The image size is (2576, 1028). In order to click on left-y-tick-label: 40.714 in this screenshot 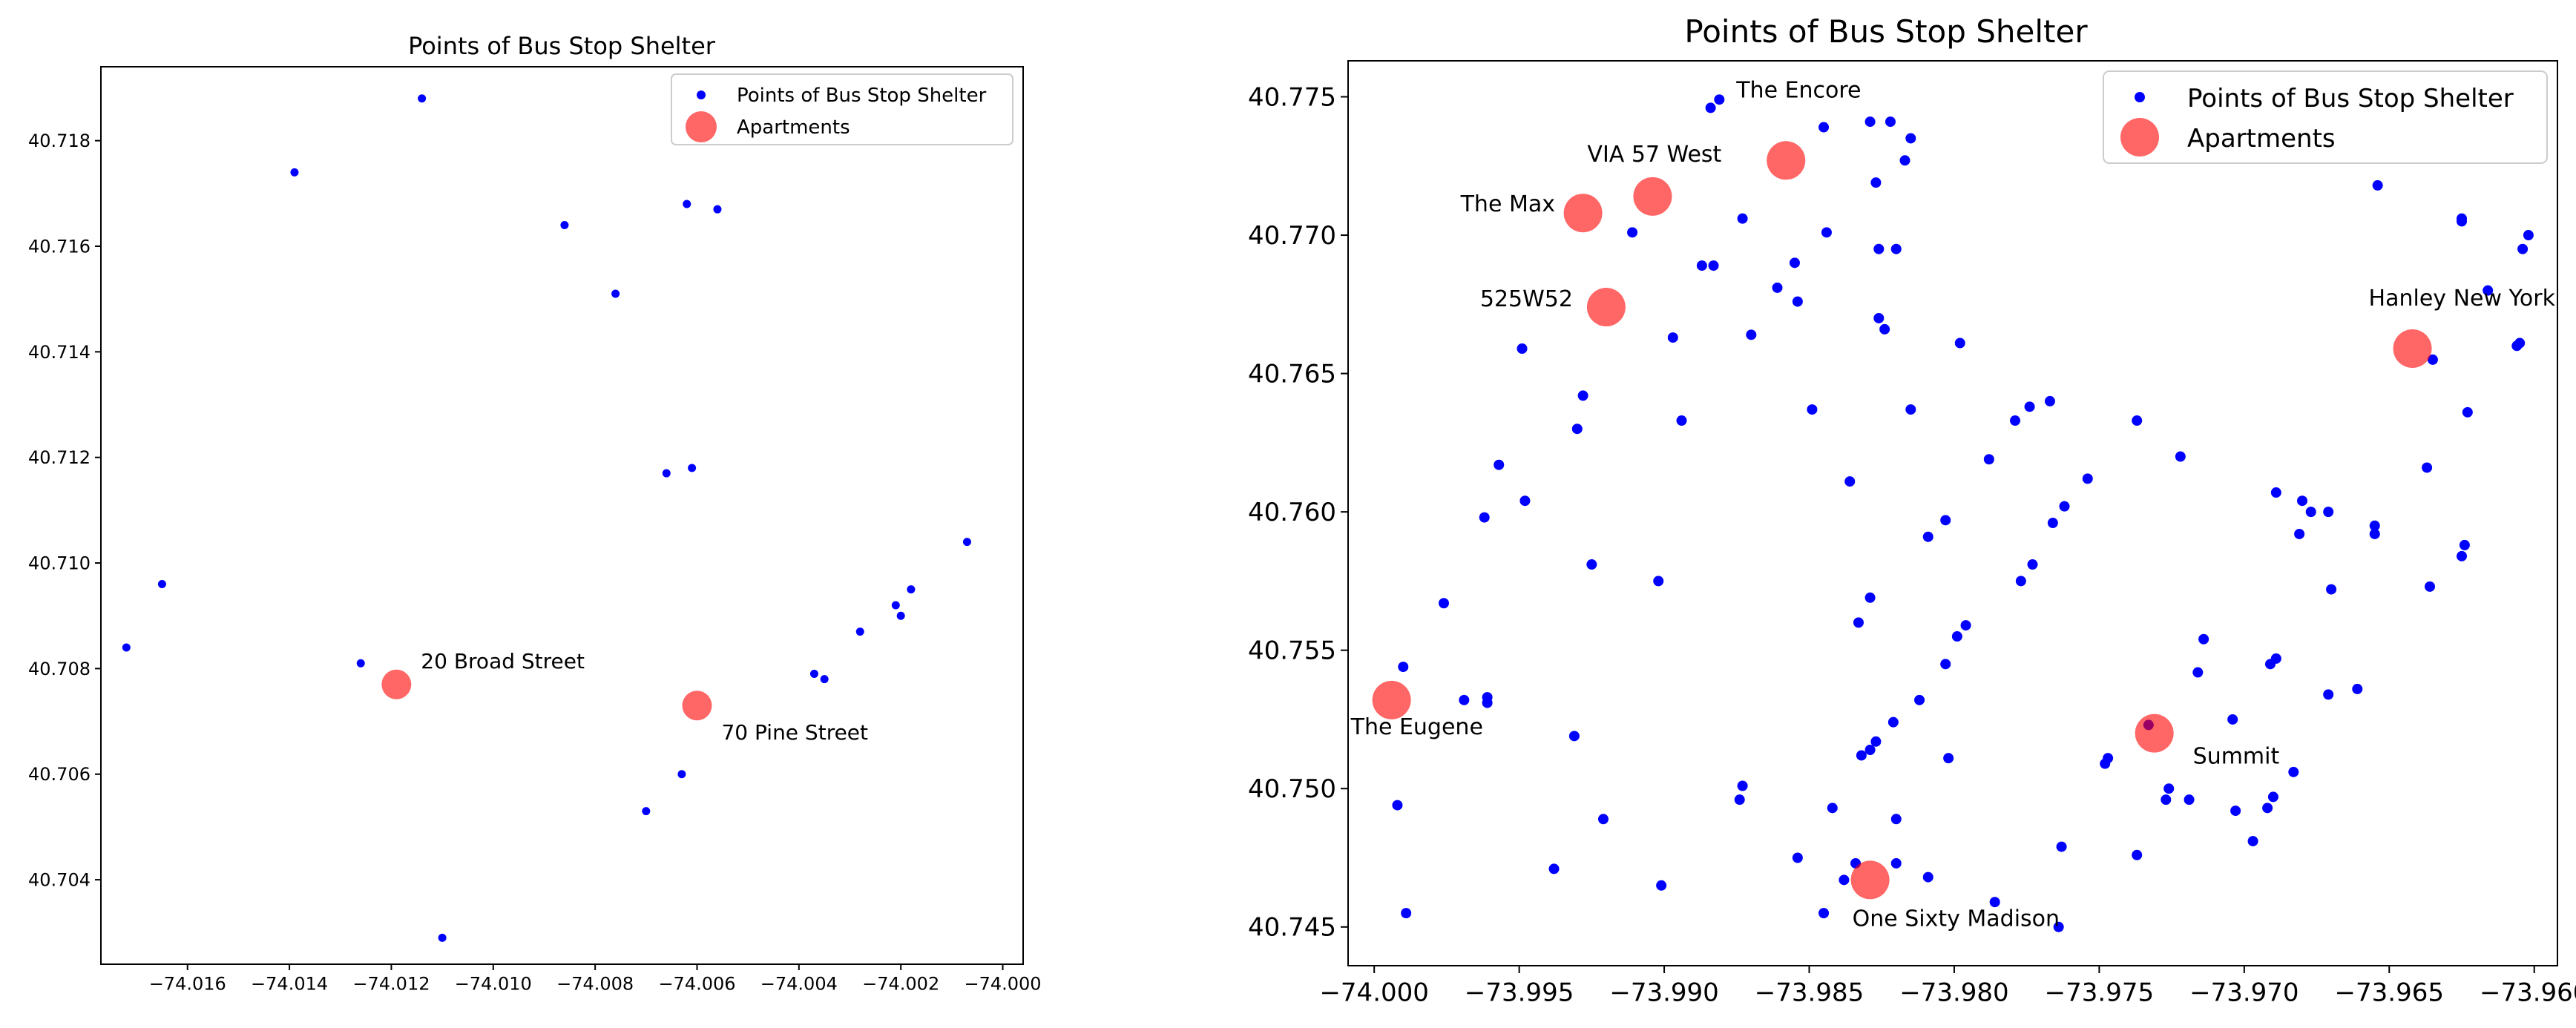, I will do `click(59, 353)`.